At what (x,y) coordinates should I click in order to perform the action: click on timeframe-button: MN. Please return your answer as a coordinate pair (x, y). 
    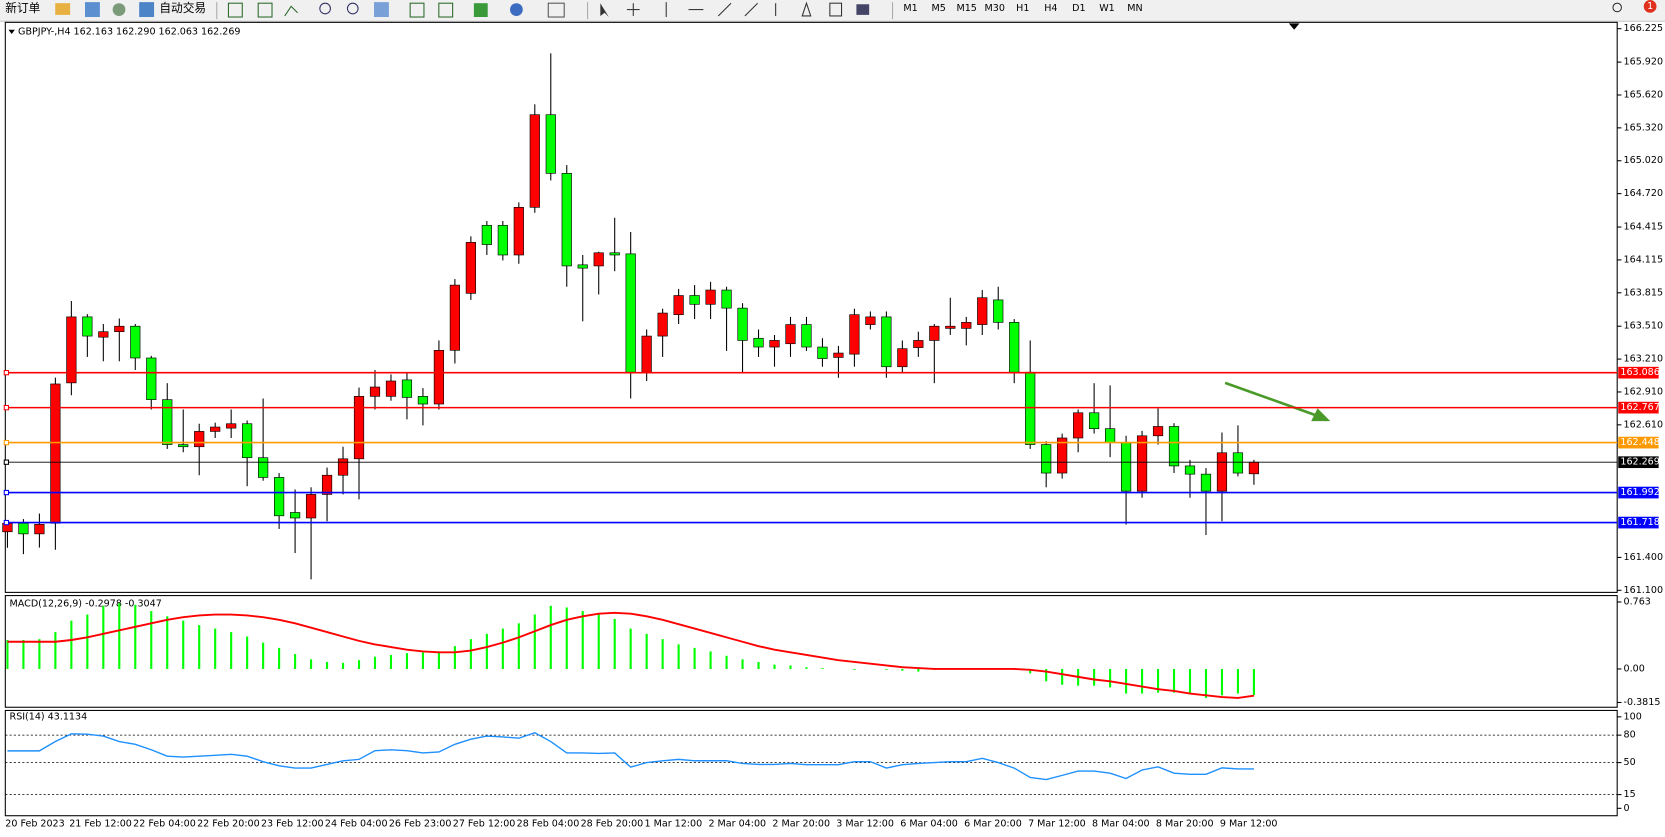
    Looking at the image, I should click on (1134, 8).